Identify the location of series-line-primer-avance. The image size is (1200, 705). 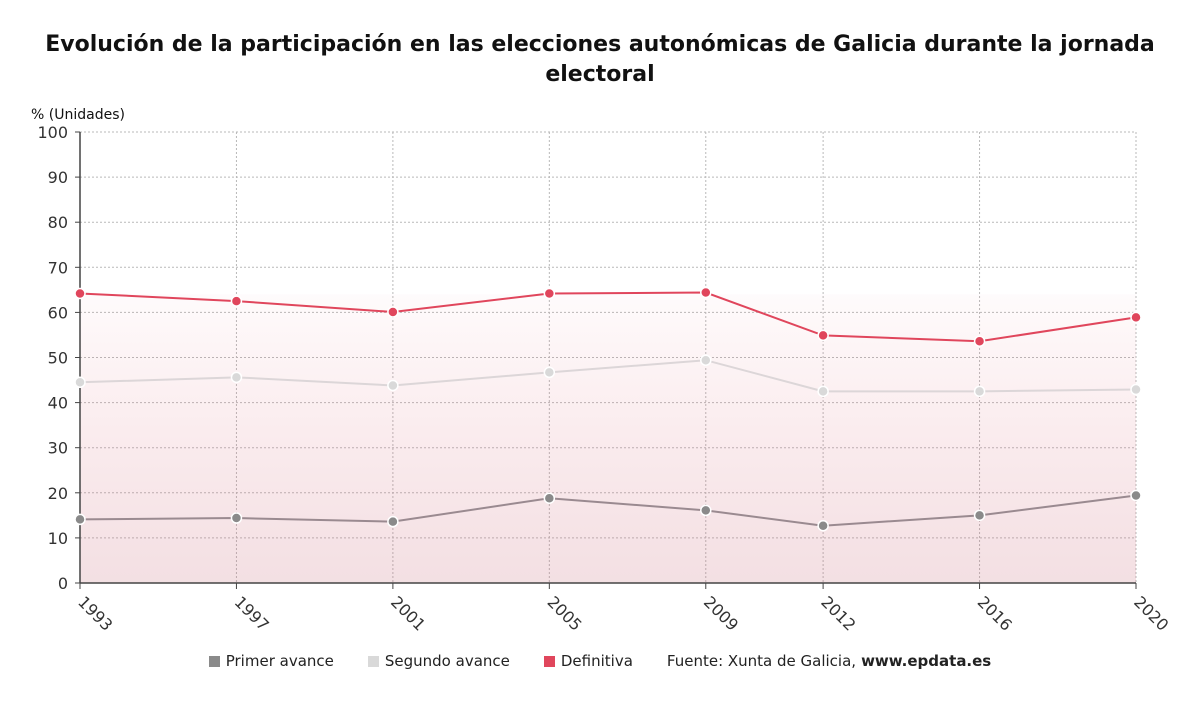
(608, 510).